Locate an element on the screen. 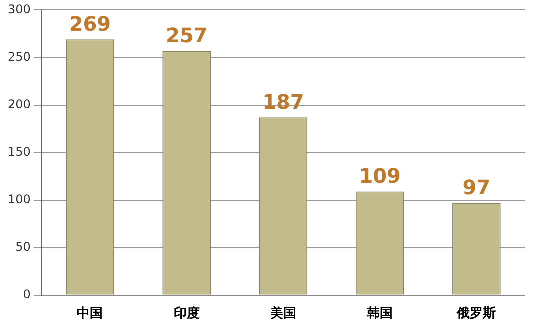 This screenshot has width=545, height=330. y-tick-label: 100 is located at coordinates (19, 199).